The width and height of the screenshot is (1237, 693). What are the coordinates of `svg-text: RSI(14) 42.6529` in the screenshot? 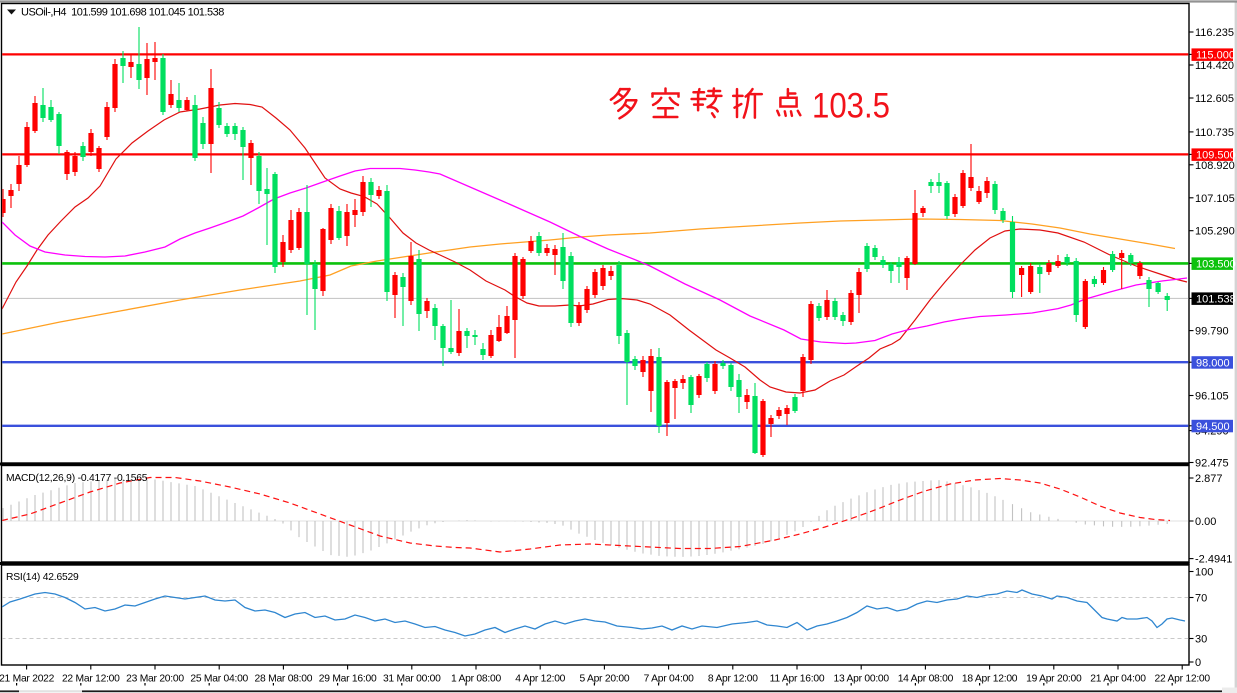 It's located at (42, 577).